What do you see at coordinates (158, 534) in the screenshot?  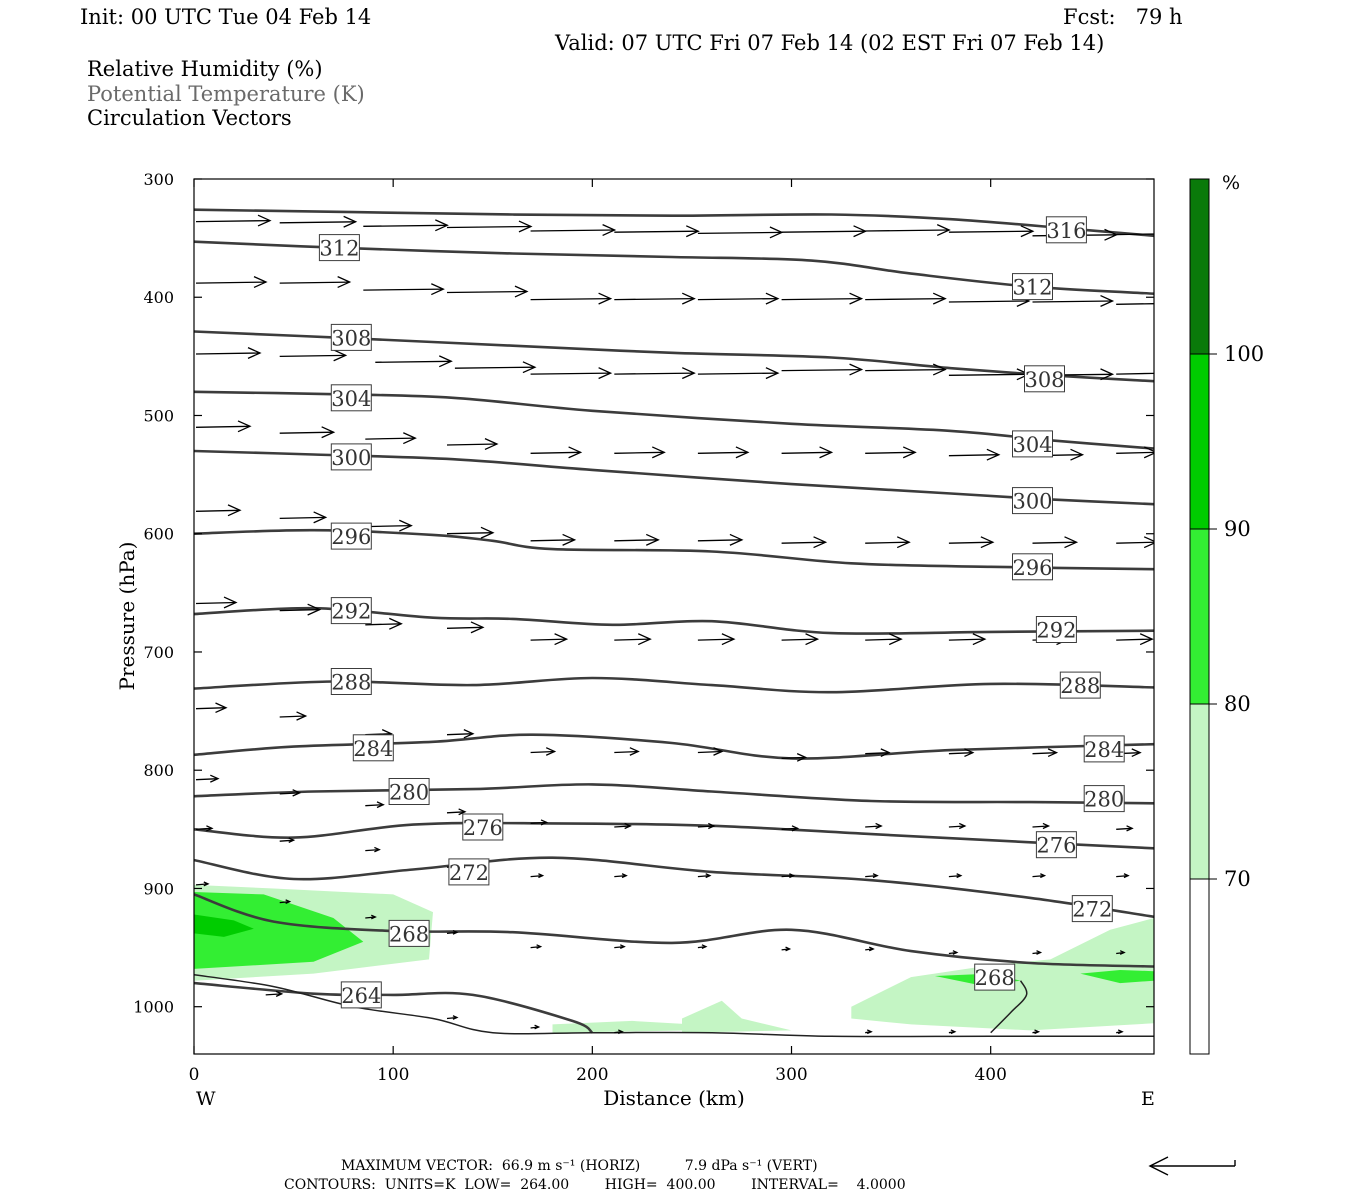 I see `y-tick-label: 600` at bounding box center [158, 534].